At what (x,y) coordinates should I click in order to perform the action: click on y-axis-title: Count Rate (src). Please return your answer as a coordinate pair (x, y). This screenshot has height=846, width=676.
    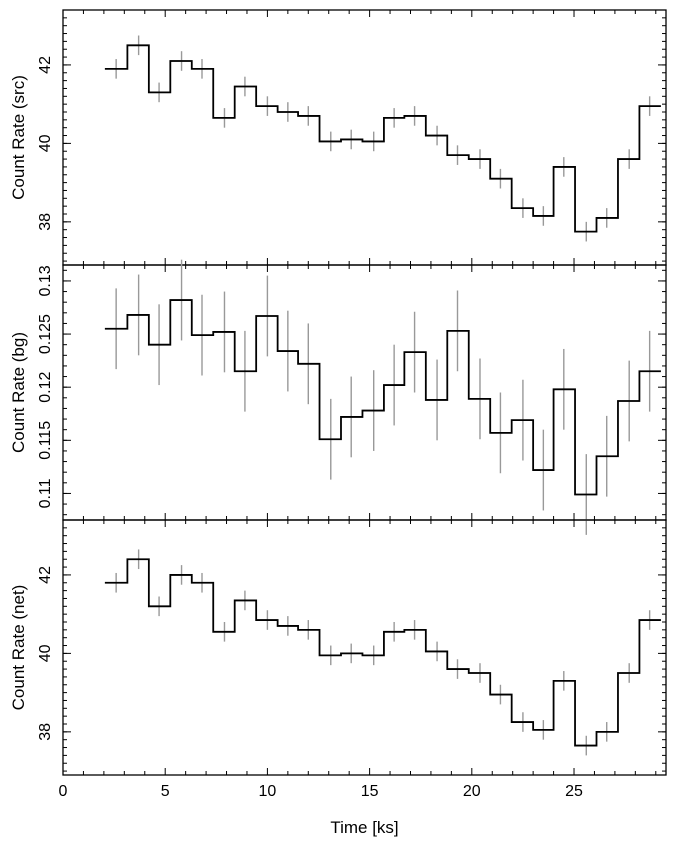
    Looking at the image, I should click on (18, 137).